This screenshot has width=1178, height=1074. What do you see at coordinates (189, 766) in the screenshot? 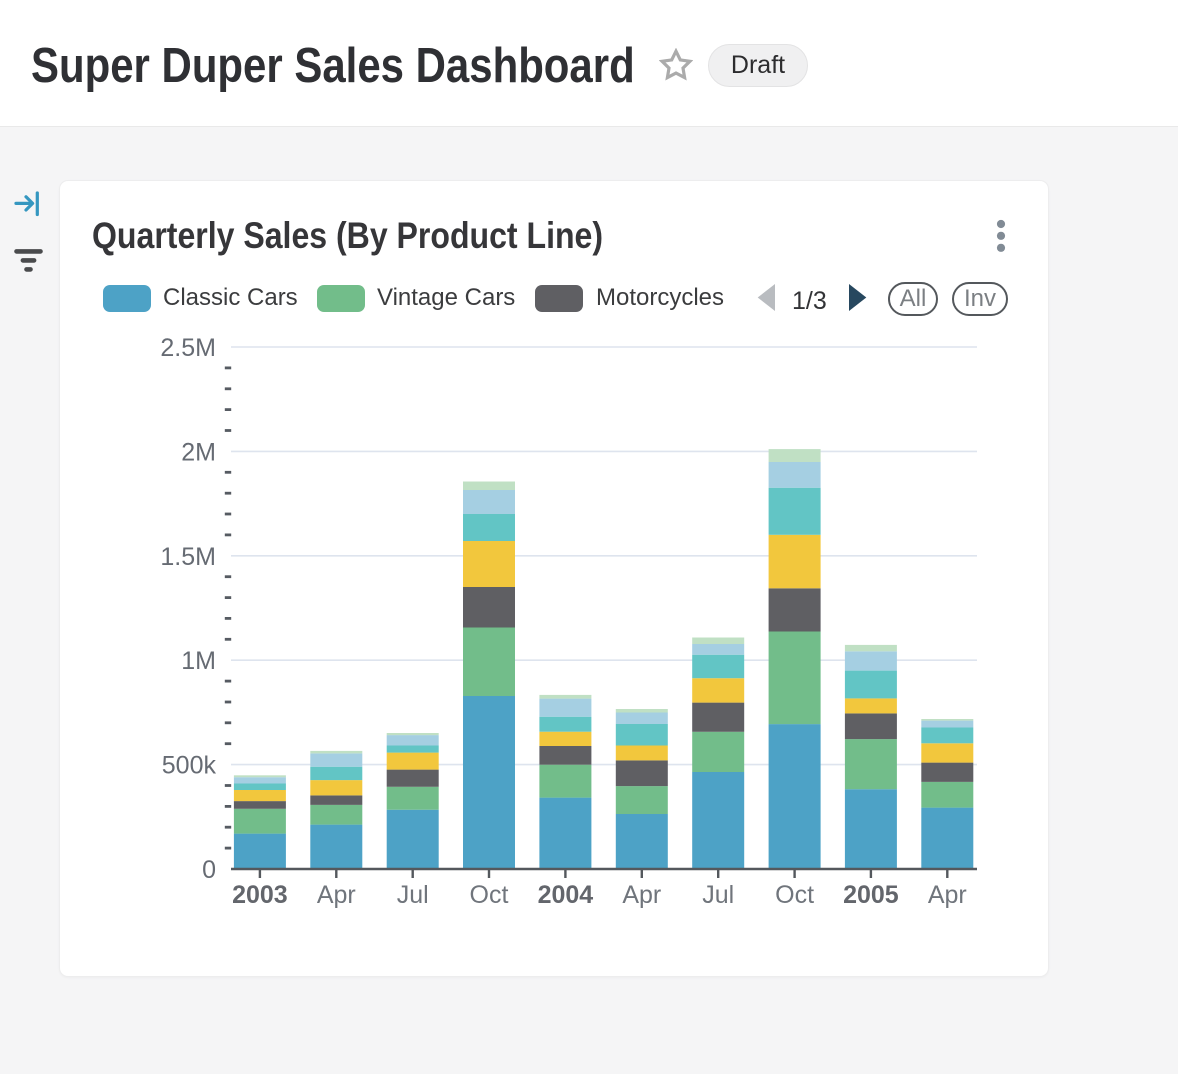
I see `svg-text: 500k` at bounding box center [189, 766].